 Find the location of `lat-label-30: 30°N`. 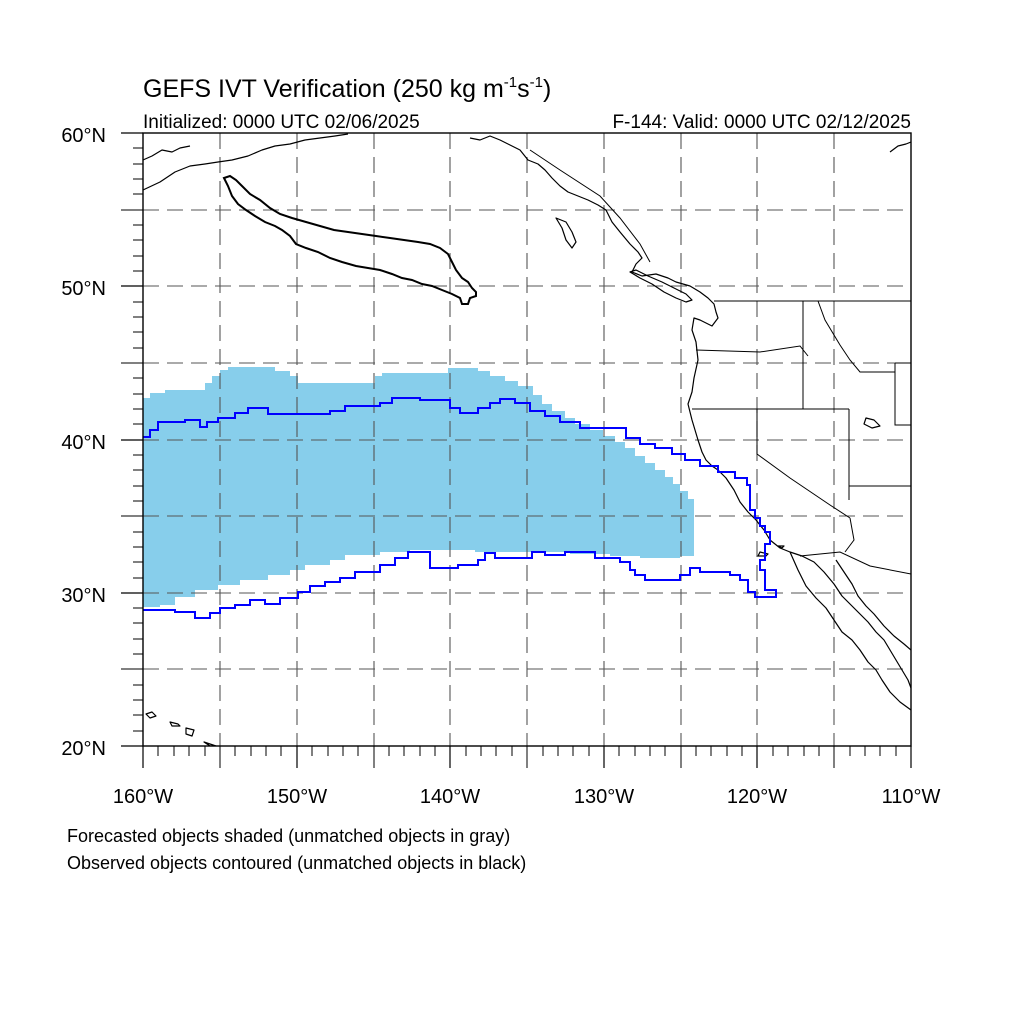

lat-label-30: 30°N is located at coordinates (83, 596).